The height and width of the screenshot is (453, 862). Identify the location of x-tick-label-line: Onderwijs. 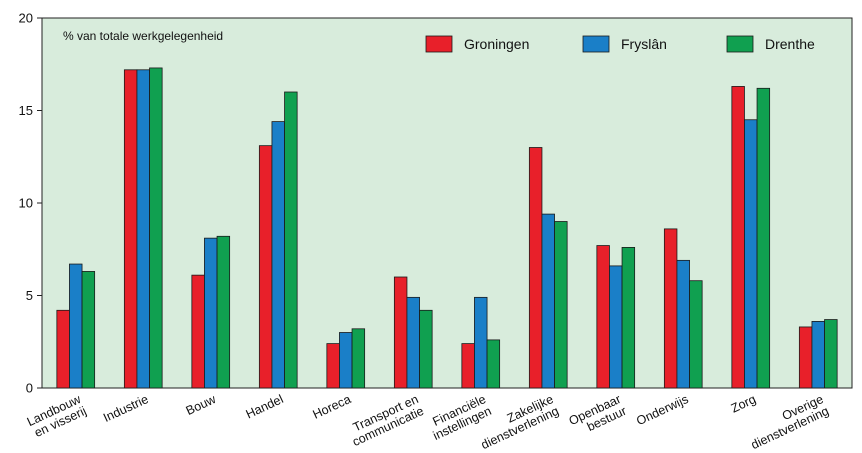
(662, 410).